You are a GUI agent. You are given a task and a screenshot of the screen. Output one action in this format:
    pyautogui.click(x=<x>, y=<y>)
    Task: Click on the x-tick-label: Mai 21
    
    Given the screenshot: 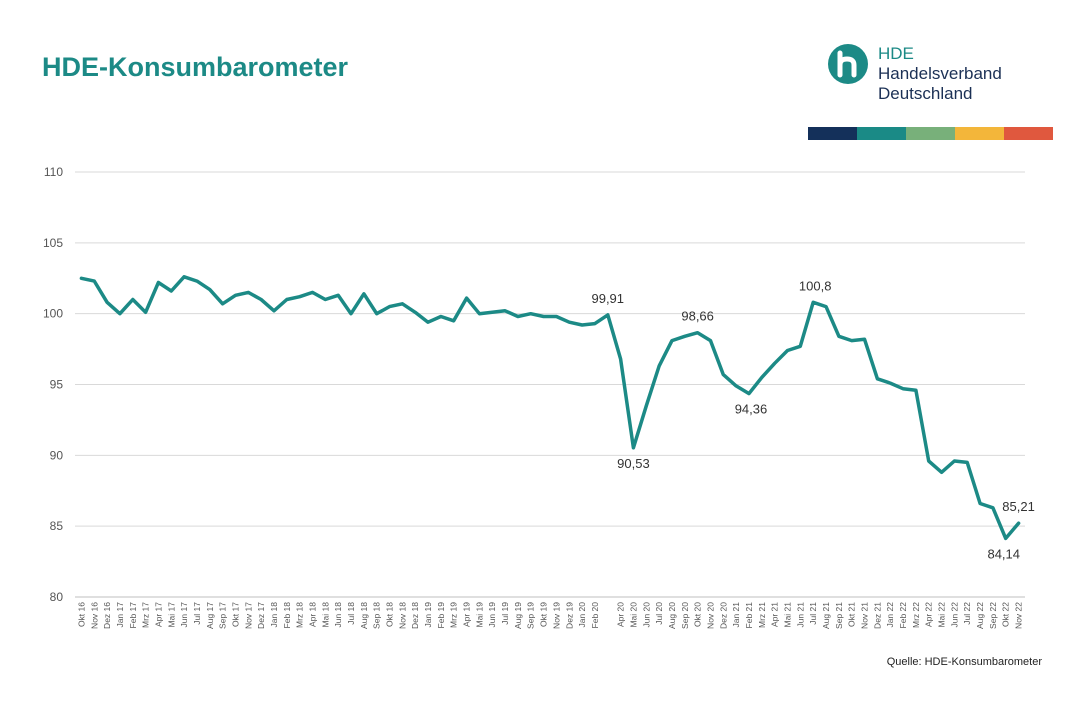 What is the action you would take?
    pyautogui.click(x=788, y=615)
    